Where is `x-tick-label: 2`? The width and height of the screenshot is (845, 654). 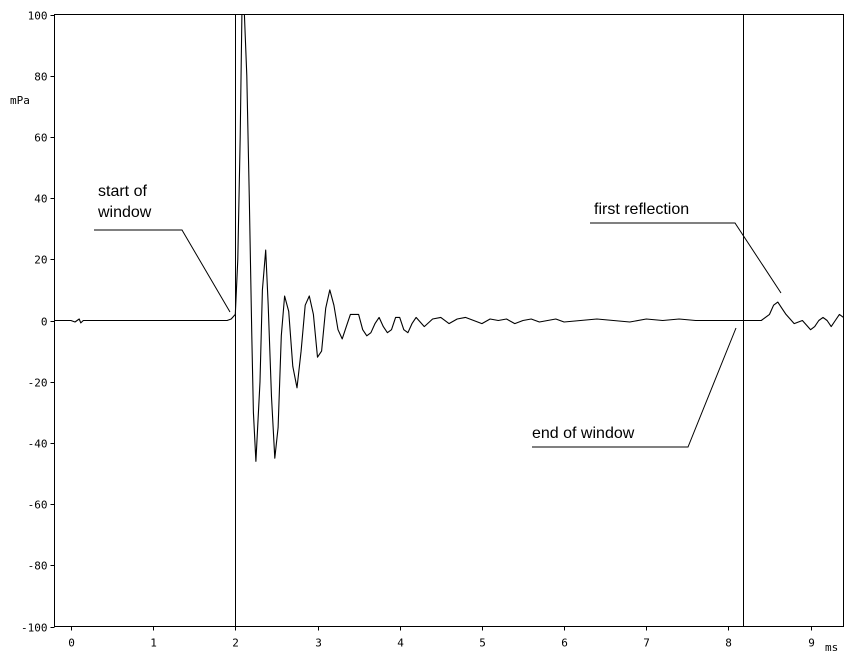 x-tick-label: 2 is located at coordinates (235, 643).